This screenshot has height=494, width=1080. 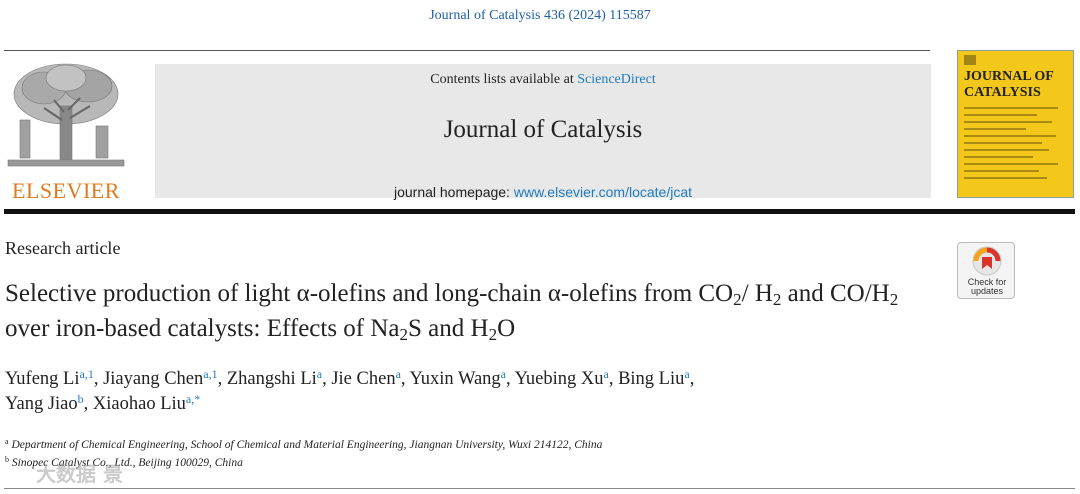 I want to click on tree-icon, so click(x=66, y=115).